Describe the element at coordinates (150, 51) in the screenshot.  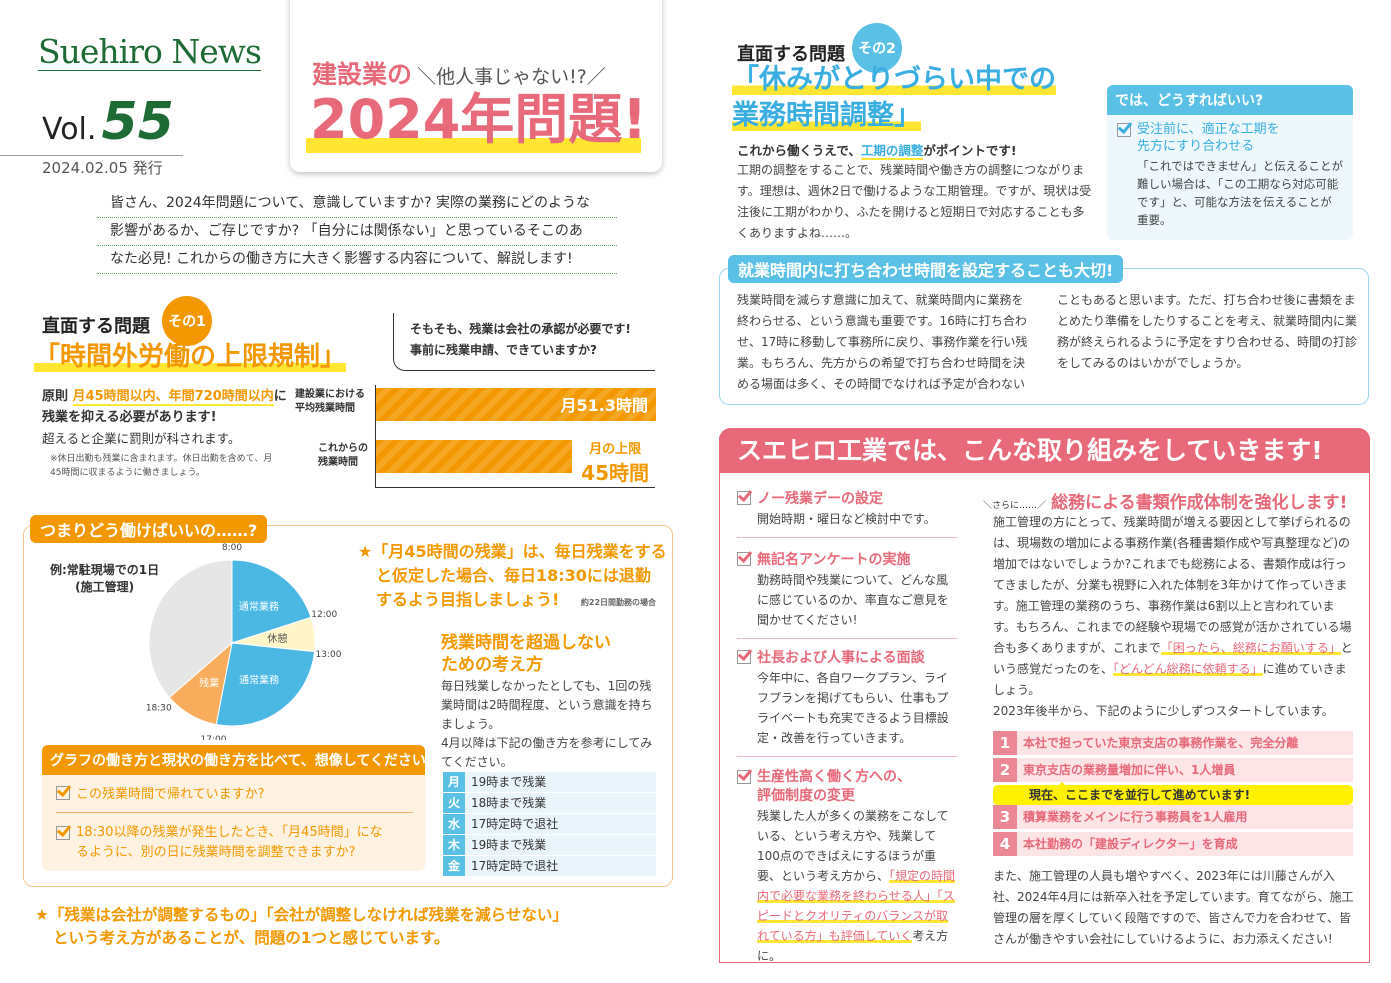
I see `logo: Suehiro News` at that location.